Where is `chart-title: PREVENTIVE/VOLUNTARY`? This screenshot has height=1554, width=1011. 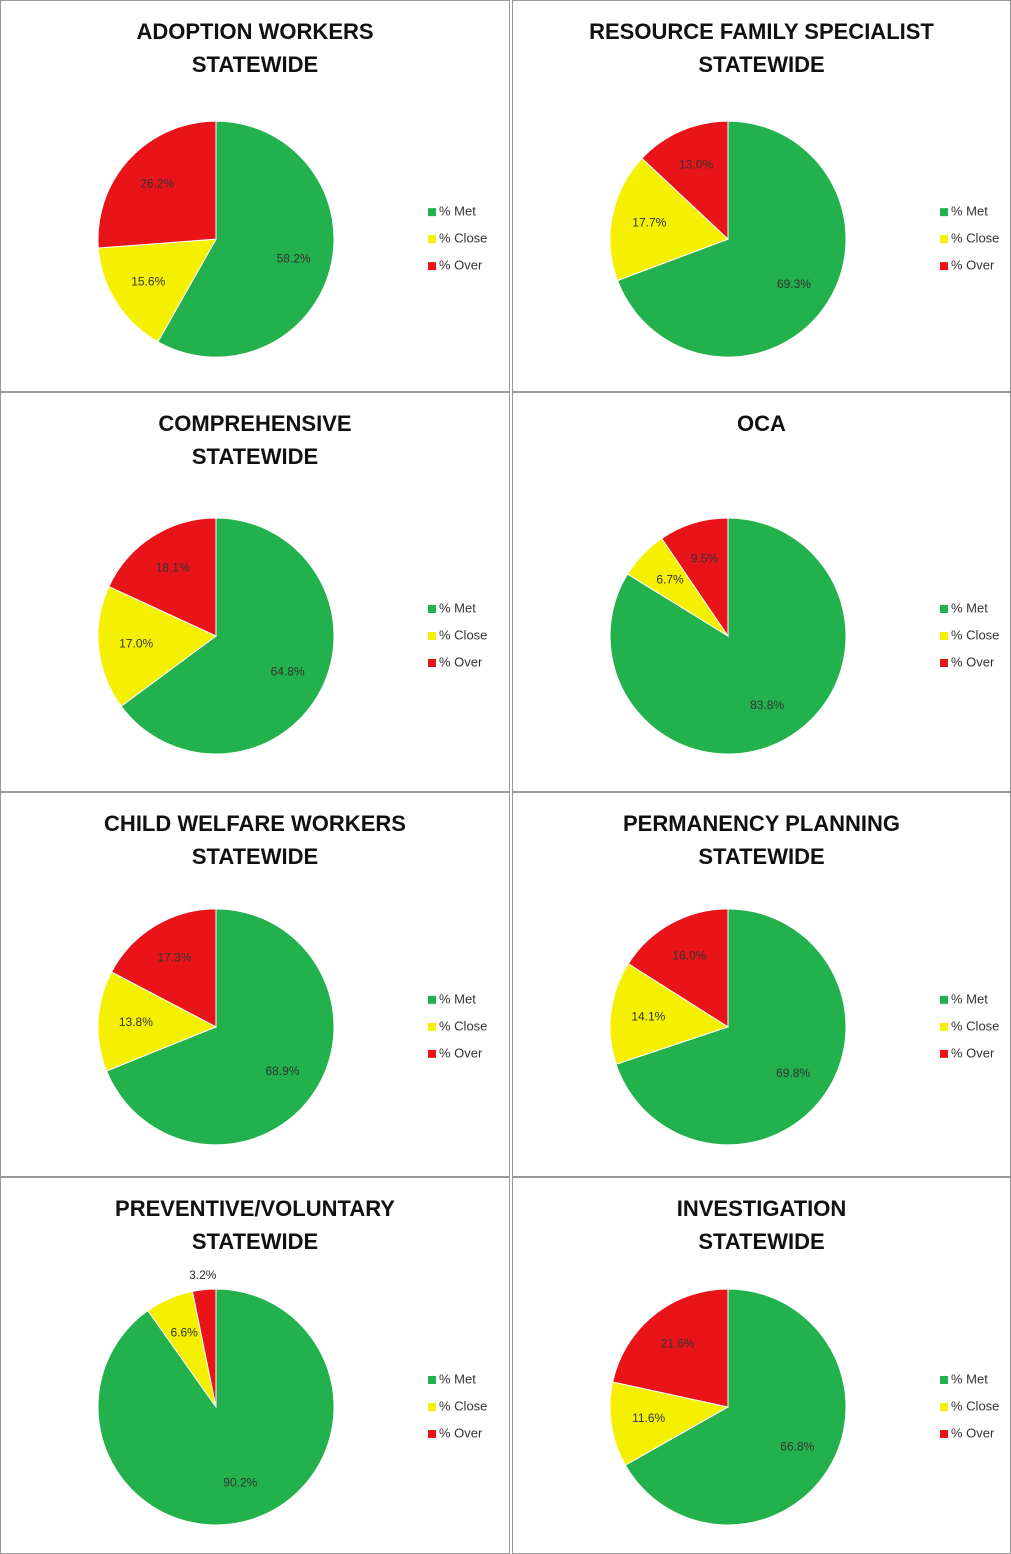 chart-title: PREVENTIVE/VOLUNTARY is located at coordinates (255, 1208).